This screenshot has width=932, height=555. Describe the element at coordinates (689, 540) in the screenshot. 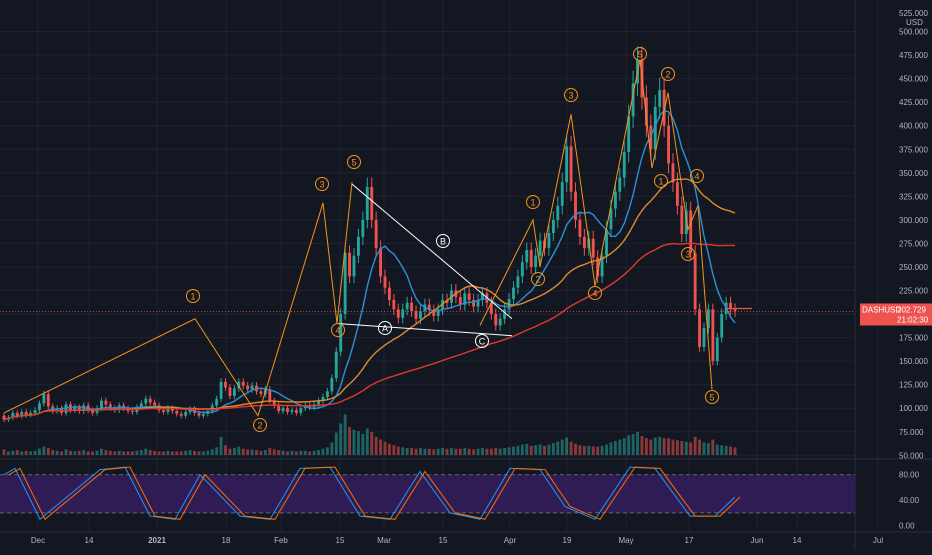

I see `time-axis-label: 17` at that location.